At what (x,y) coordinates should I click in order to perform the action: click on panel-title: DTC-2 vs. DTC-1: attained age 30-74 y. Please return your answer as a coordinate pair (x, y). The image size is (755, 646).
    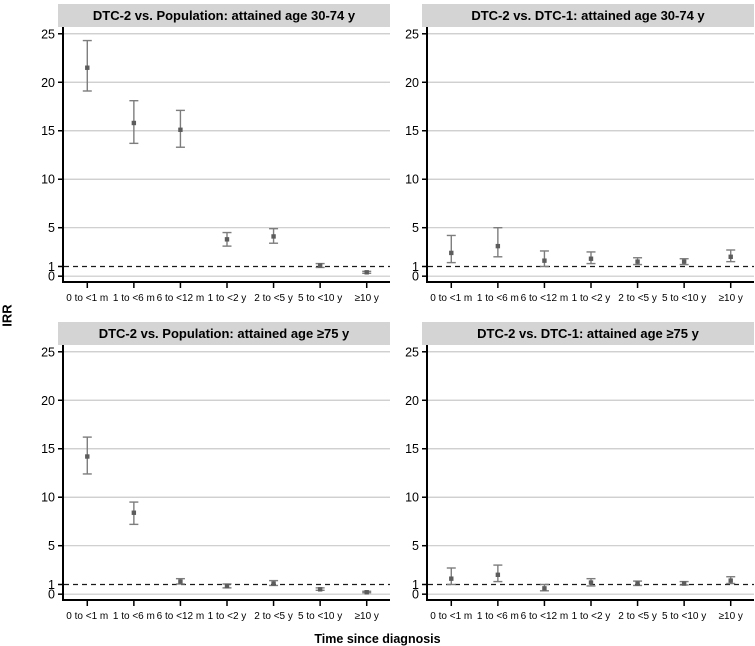
    Looking at the image, I should click on (588, 15).